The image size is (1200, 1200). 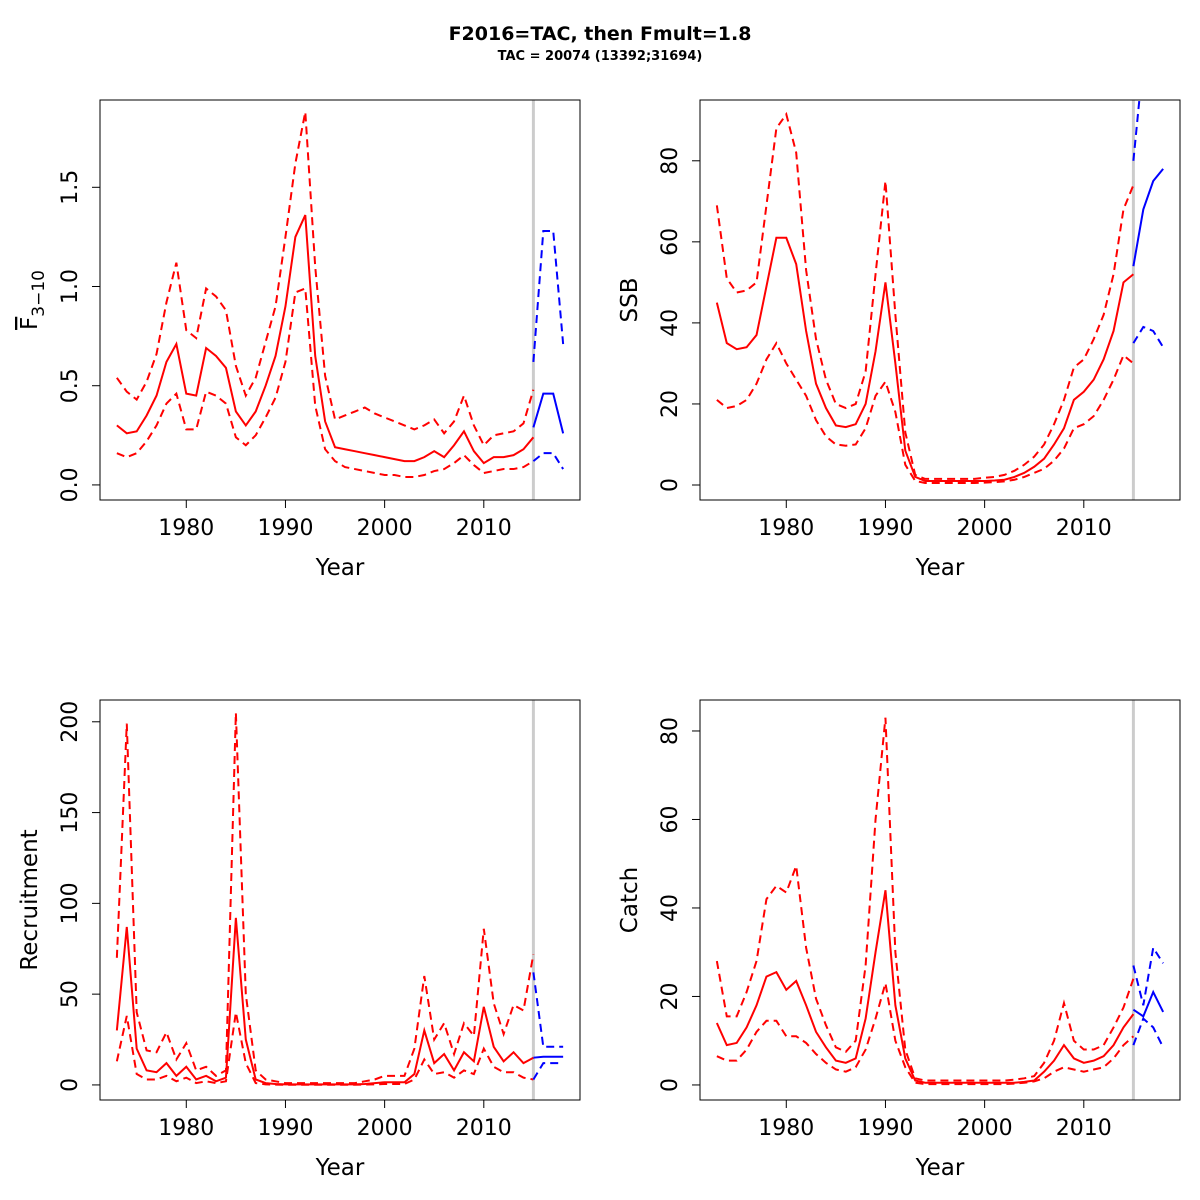 I want to click on y-axis-label-main: Catch, so click(x=630, y=900).